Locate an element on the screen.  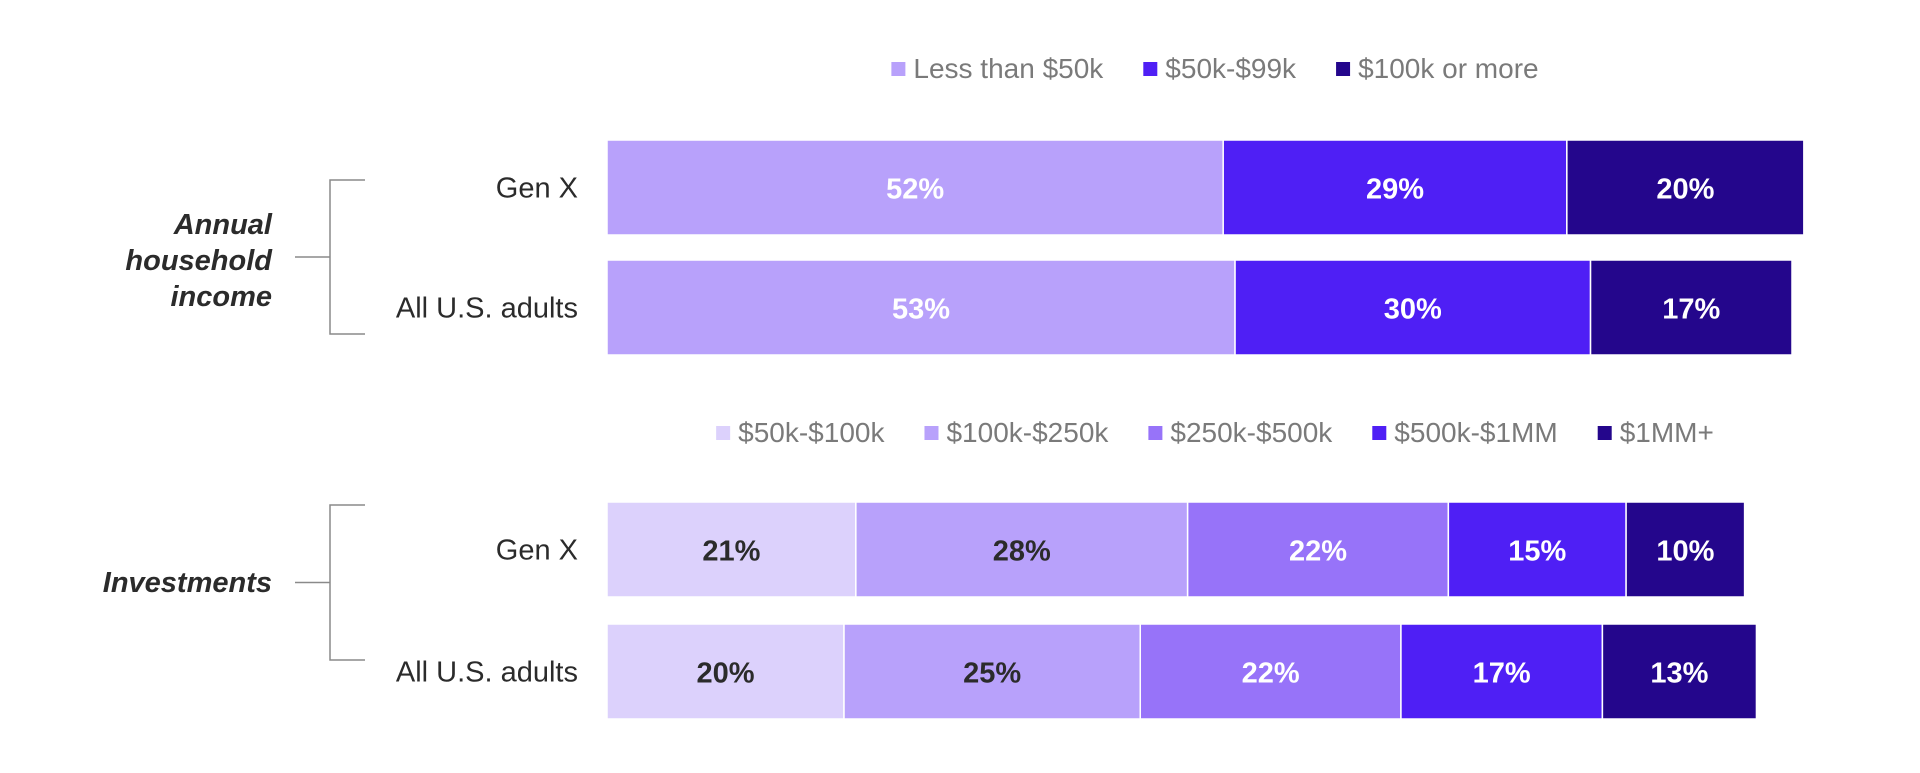
legend-label: Less than $50k is located at coordinates (1008, 68).